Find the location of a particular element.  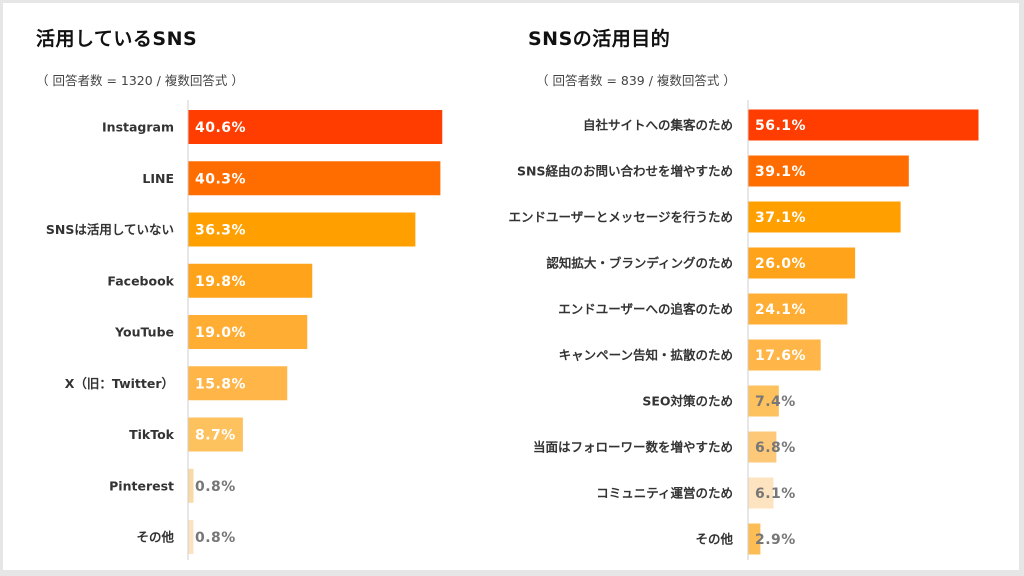

category-label: SNS経由のお問い合わせを増やすため is located at coordinates (625, 171).